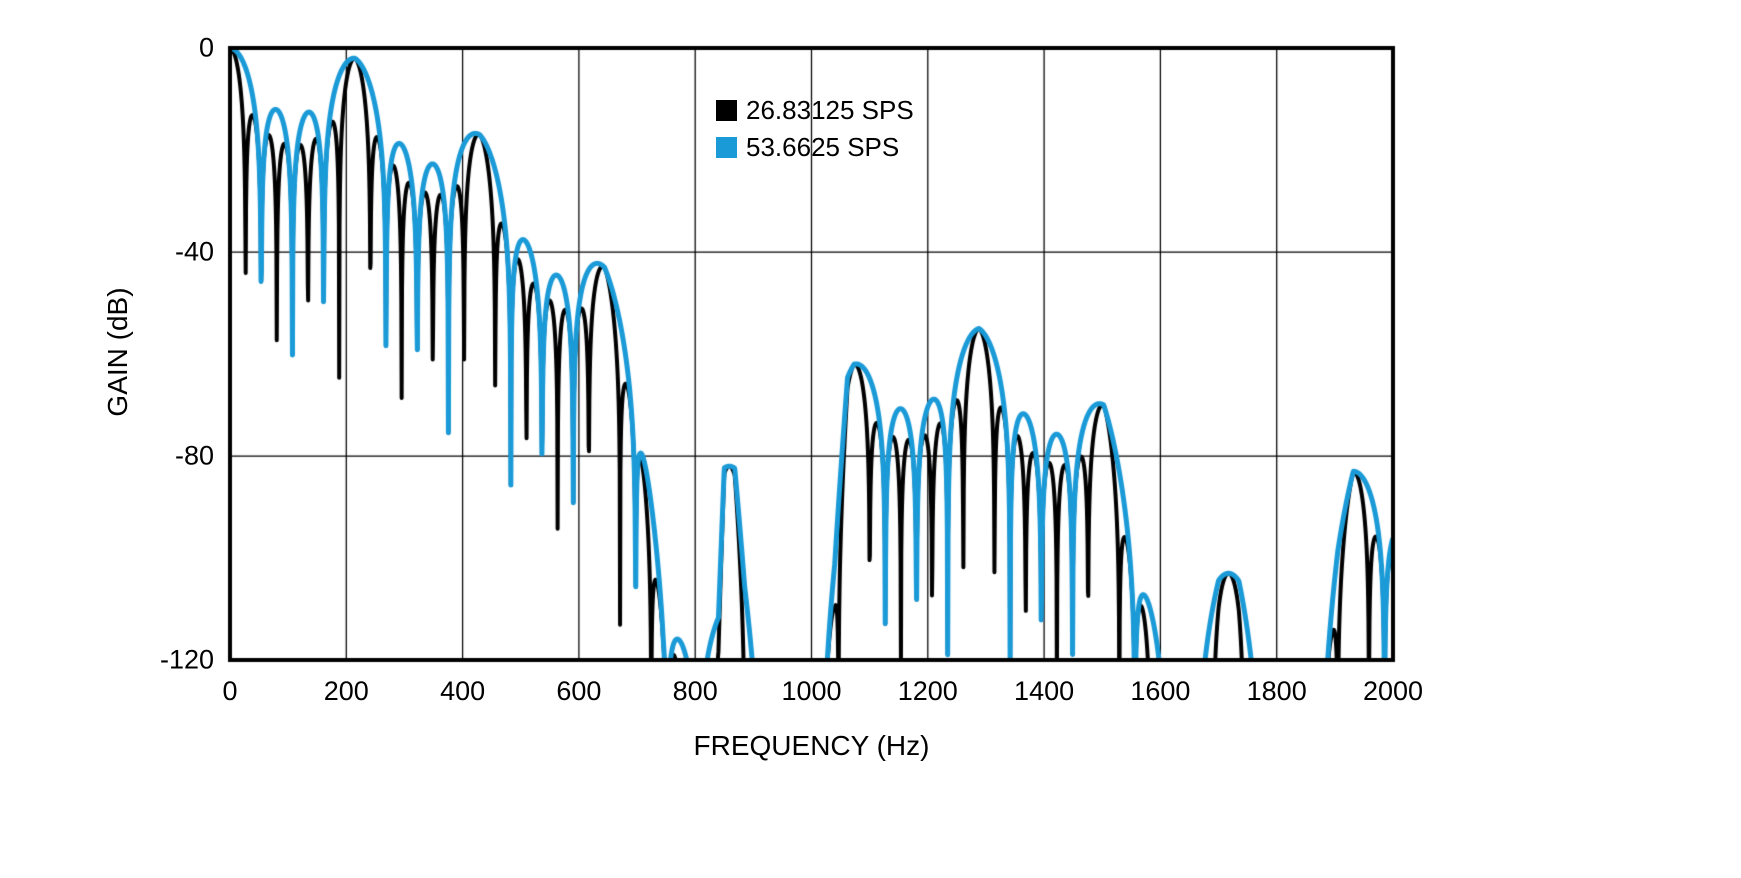  What do you see at coordinates (230, 691) in the screenshot?
I see `x-tick-label: 0` at bounding box center [230, 691].